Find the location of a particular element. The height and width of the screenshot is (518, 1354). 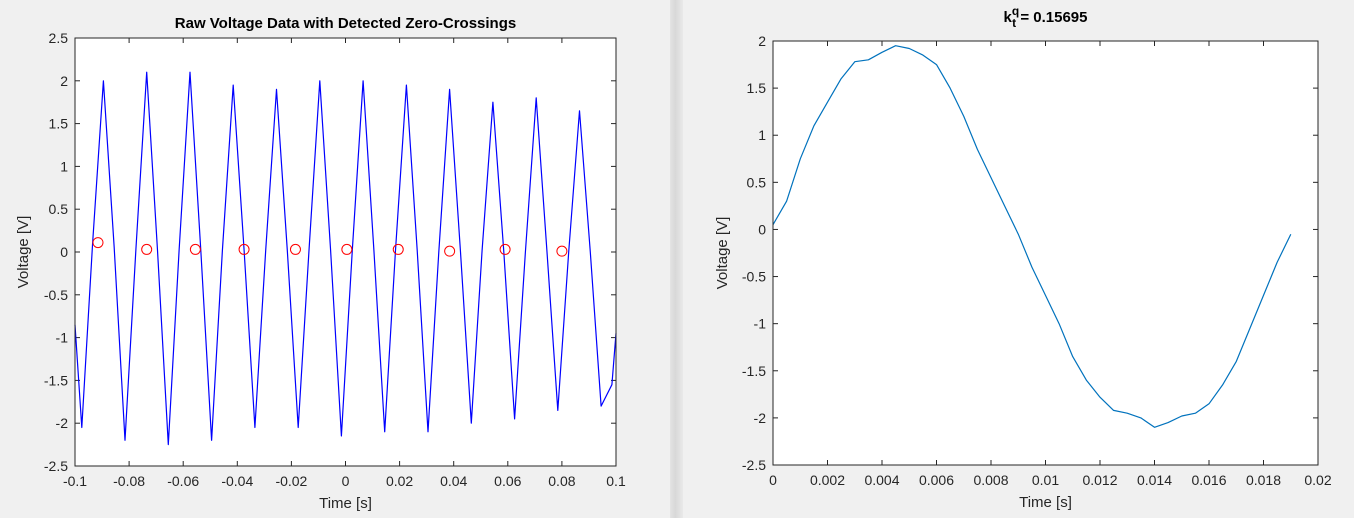

x-tick-label: 0.04 is located at coordinates (453, 481).